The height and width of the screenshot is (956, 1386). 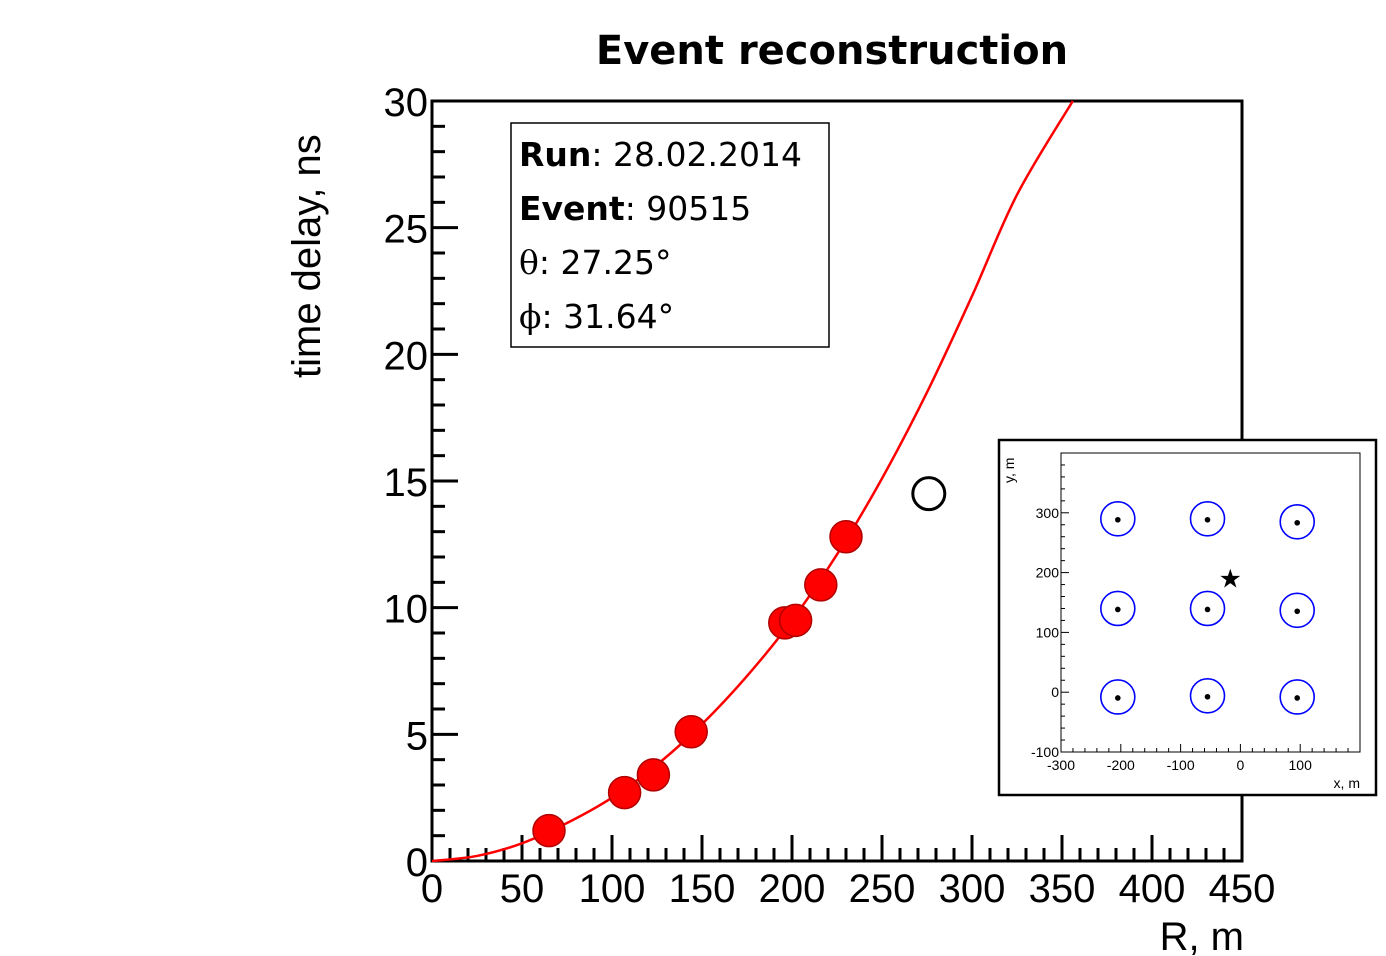 What do you see at coordinates (417, 736) in the screenshot?
I see `y-tick-label: 5` at bounding box center [417, 736].